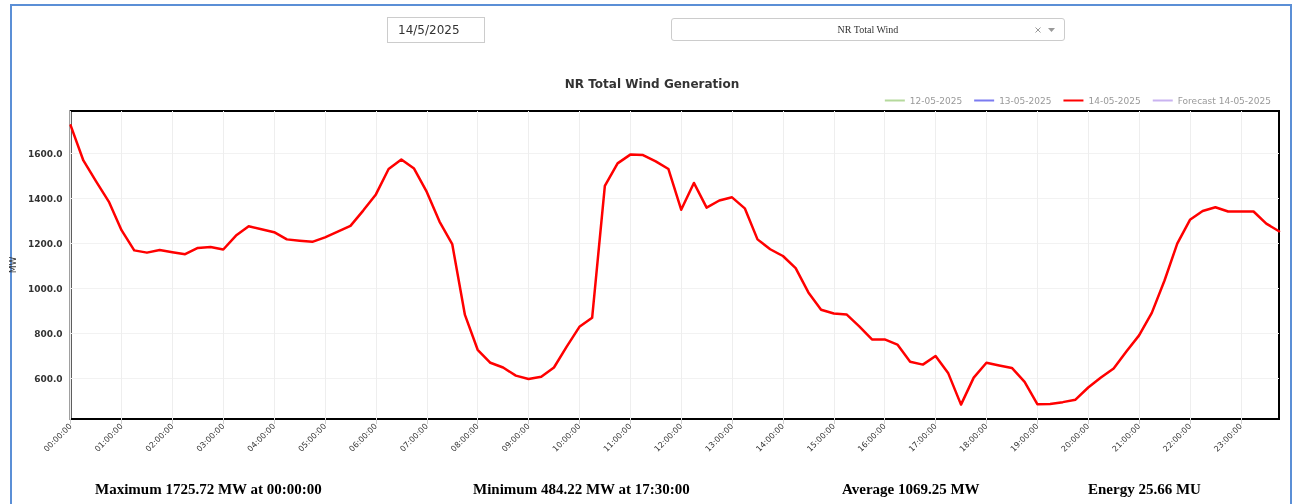 The width and height of the screenshot is (1304, 504). Describe the element at coordinates (868, 29) in the screenshot. I see `text: NR Total Wind` at that location.